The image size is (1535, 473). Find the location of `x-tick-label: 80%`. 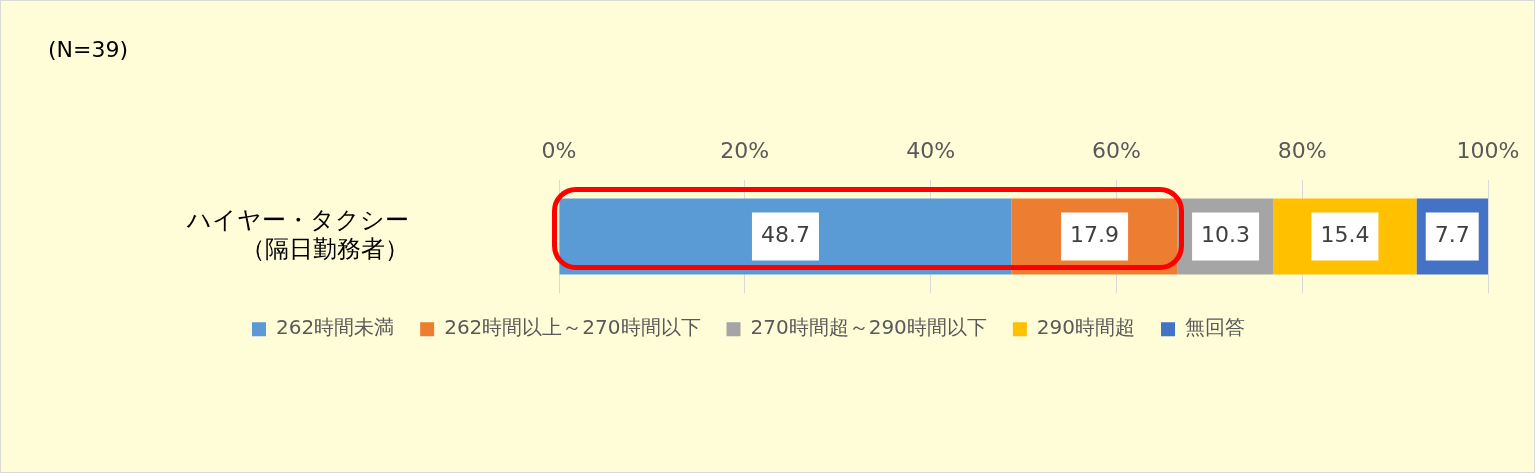

x-tick-label: 80% is located at coordinates (1302, 151).